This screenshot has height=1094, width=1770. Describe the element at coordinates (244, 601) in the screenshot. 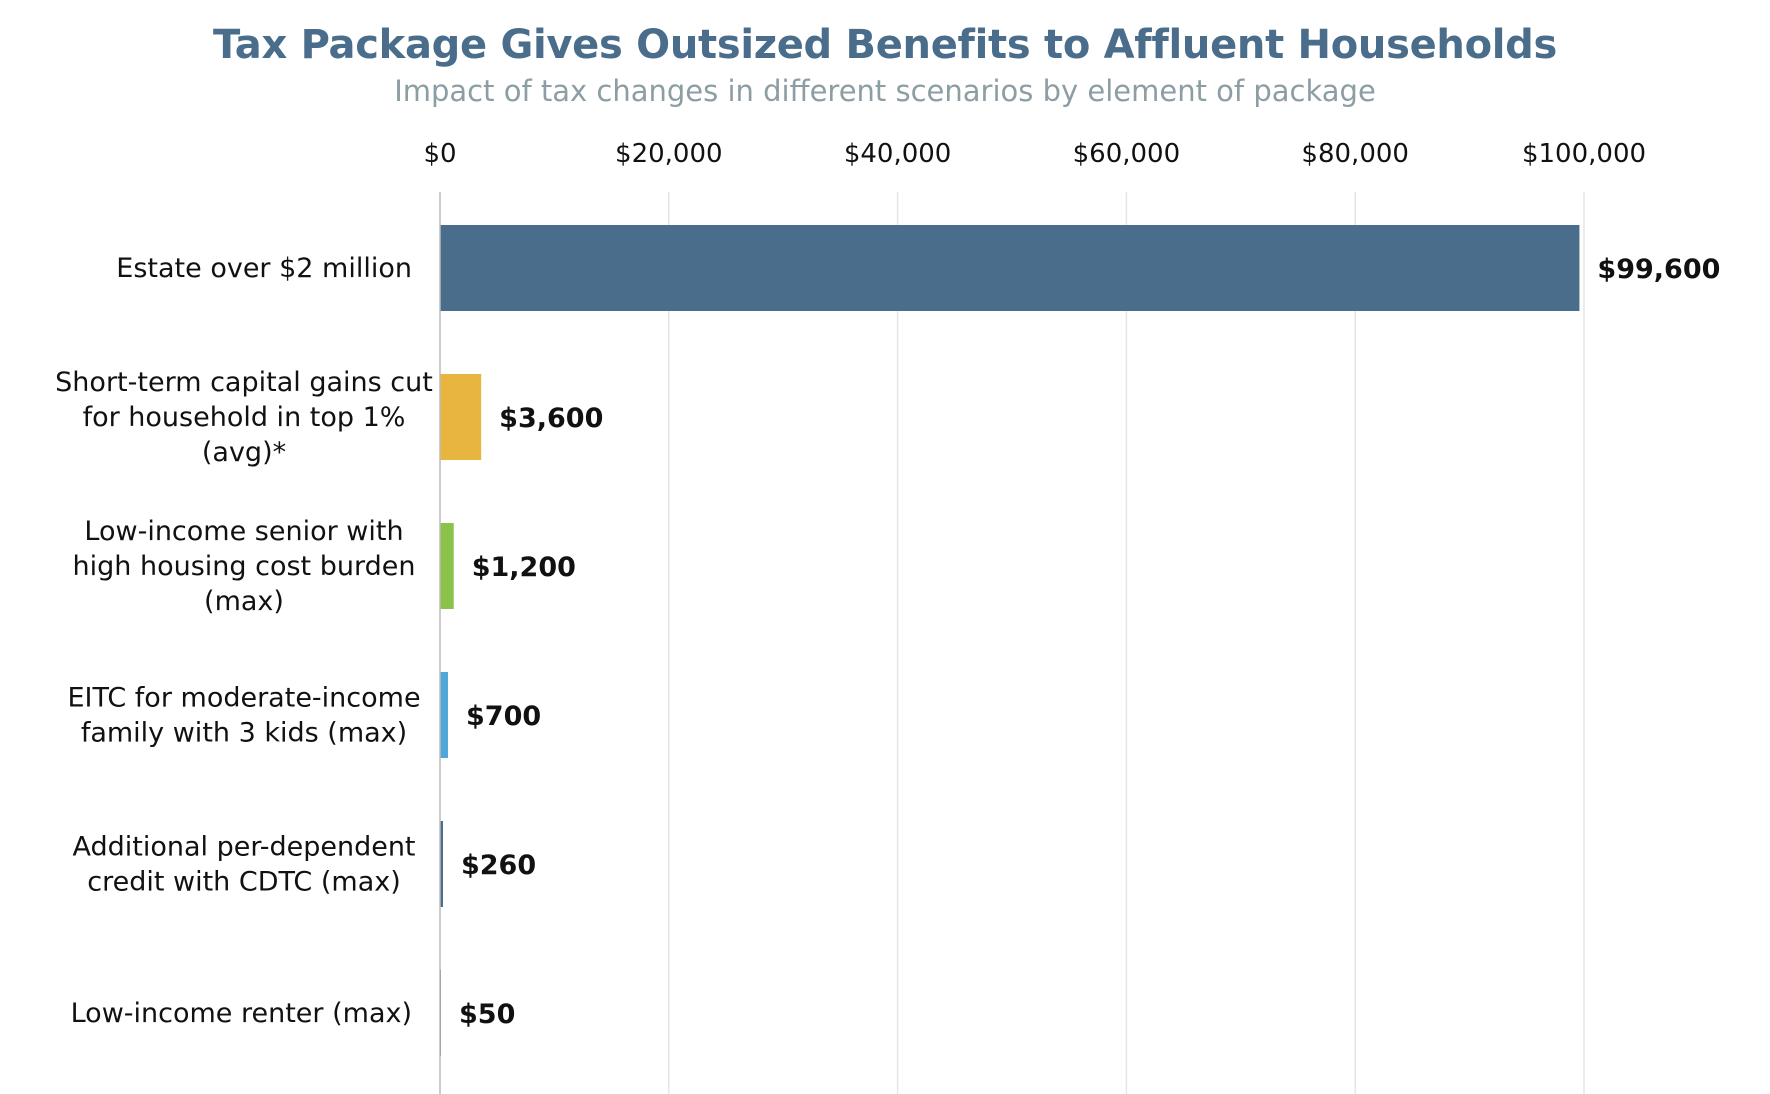

I see `category-label: (max)` at that location.